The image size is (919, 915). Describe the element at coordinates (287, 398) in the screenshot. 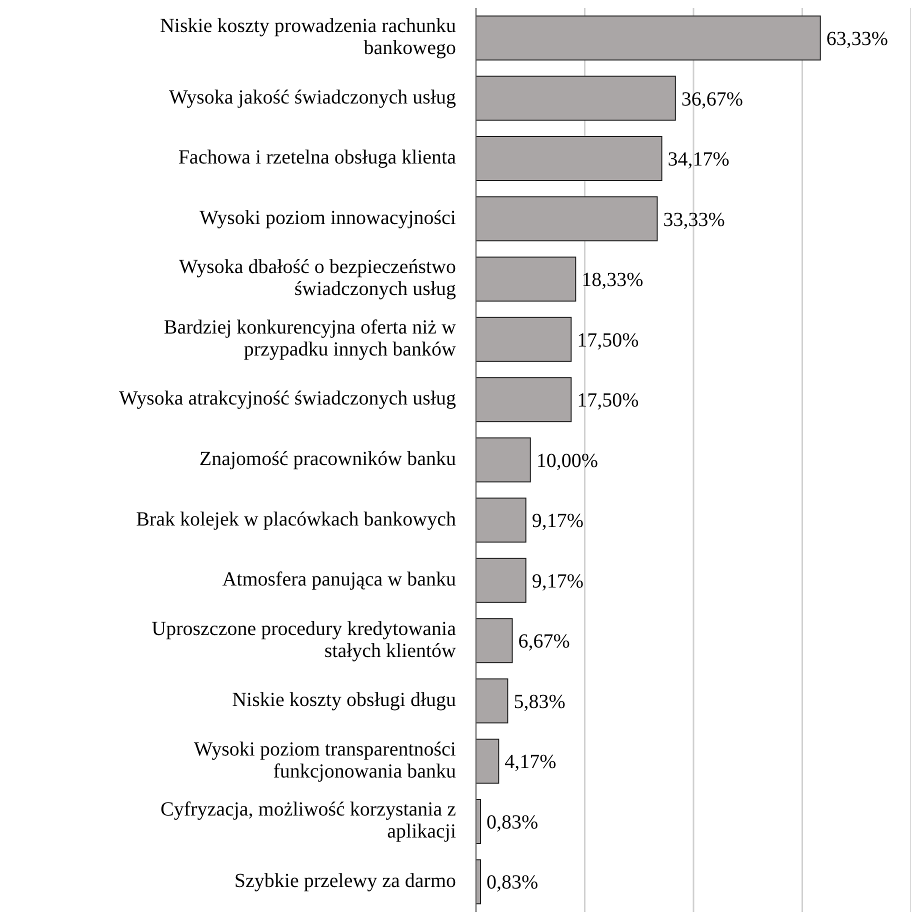

I see `y-tick-label: Wysoka atrakcyjność świadczonych usług` at that location.